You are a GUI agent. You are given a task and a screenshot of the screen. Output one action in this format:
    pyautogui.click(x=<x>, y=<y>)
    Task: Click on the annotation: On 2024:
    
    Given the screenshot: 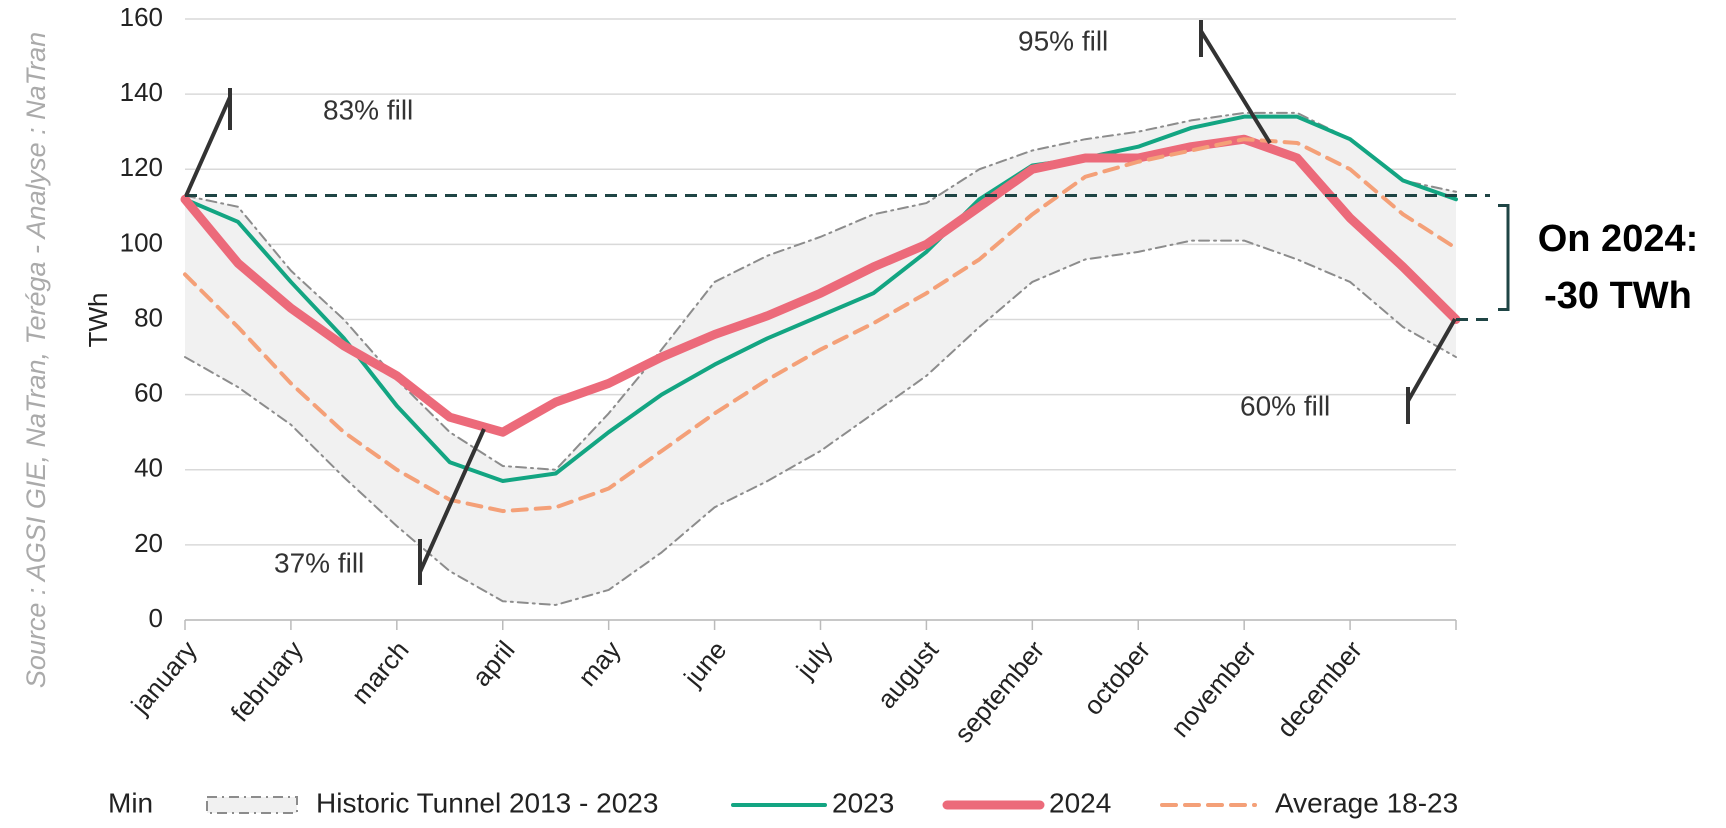 What is the action you would take?
    pyautogui.click(x=1618, y=239)
    